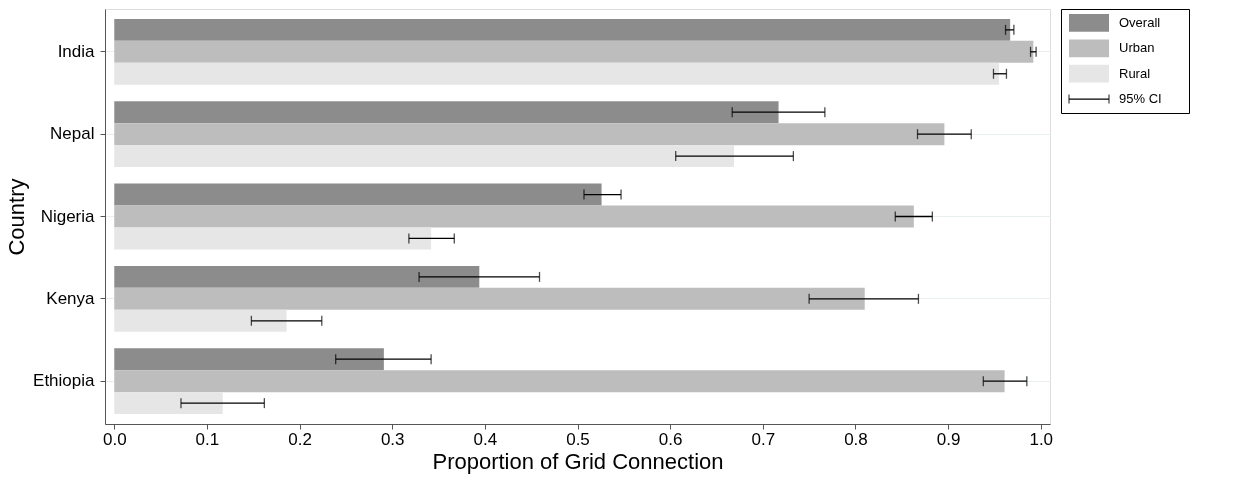  Describe the element at coordinates (64, 381) in the screenshot. I see `y-tick-label: Ethiopia` at that location.